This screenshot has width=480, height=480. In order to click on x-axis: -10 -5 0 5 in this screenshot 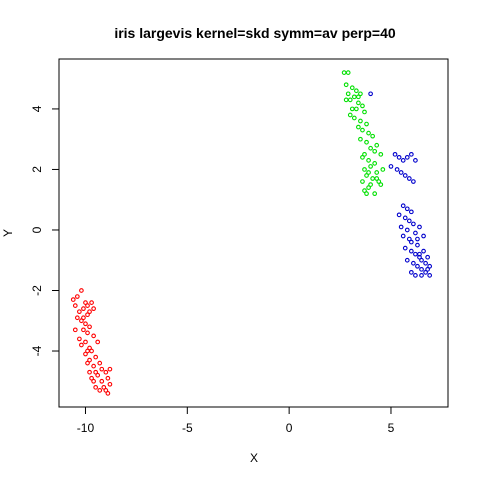, I will do `click(236, 421)`.